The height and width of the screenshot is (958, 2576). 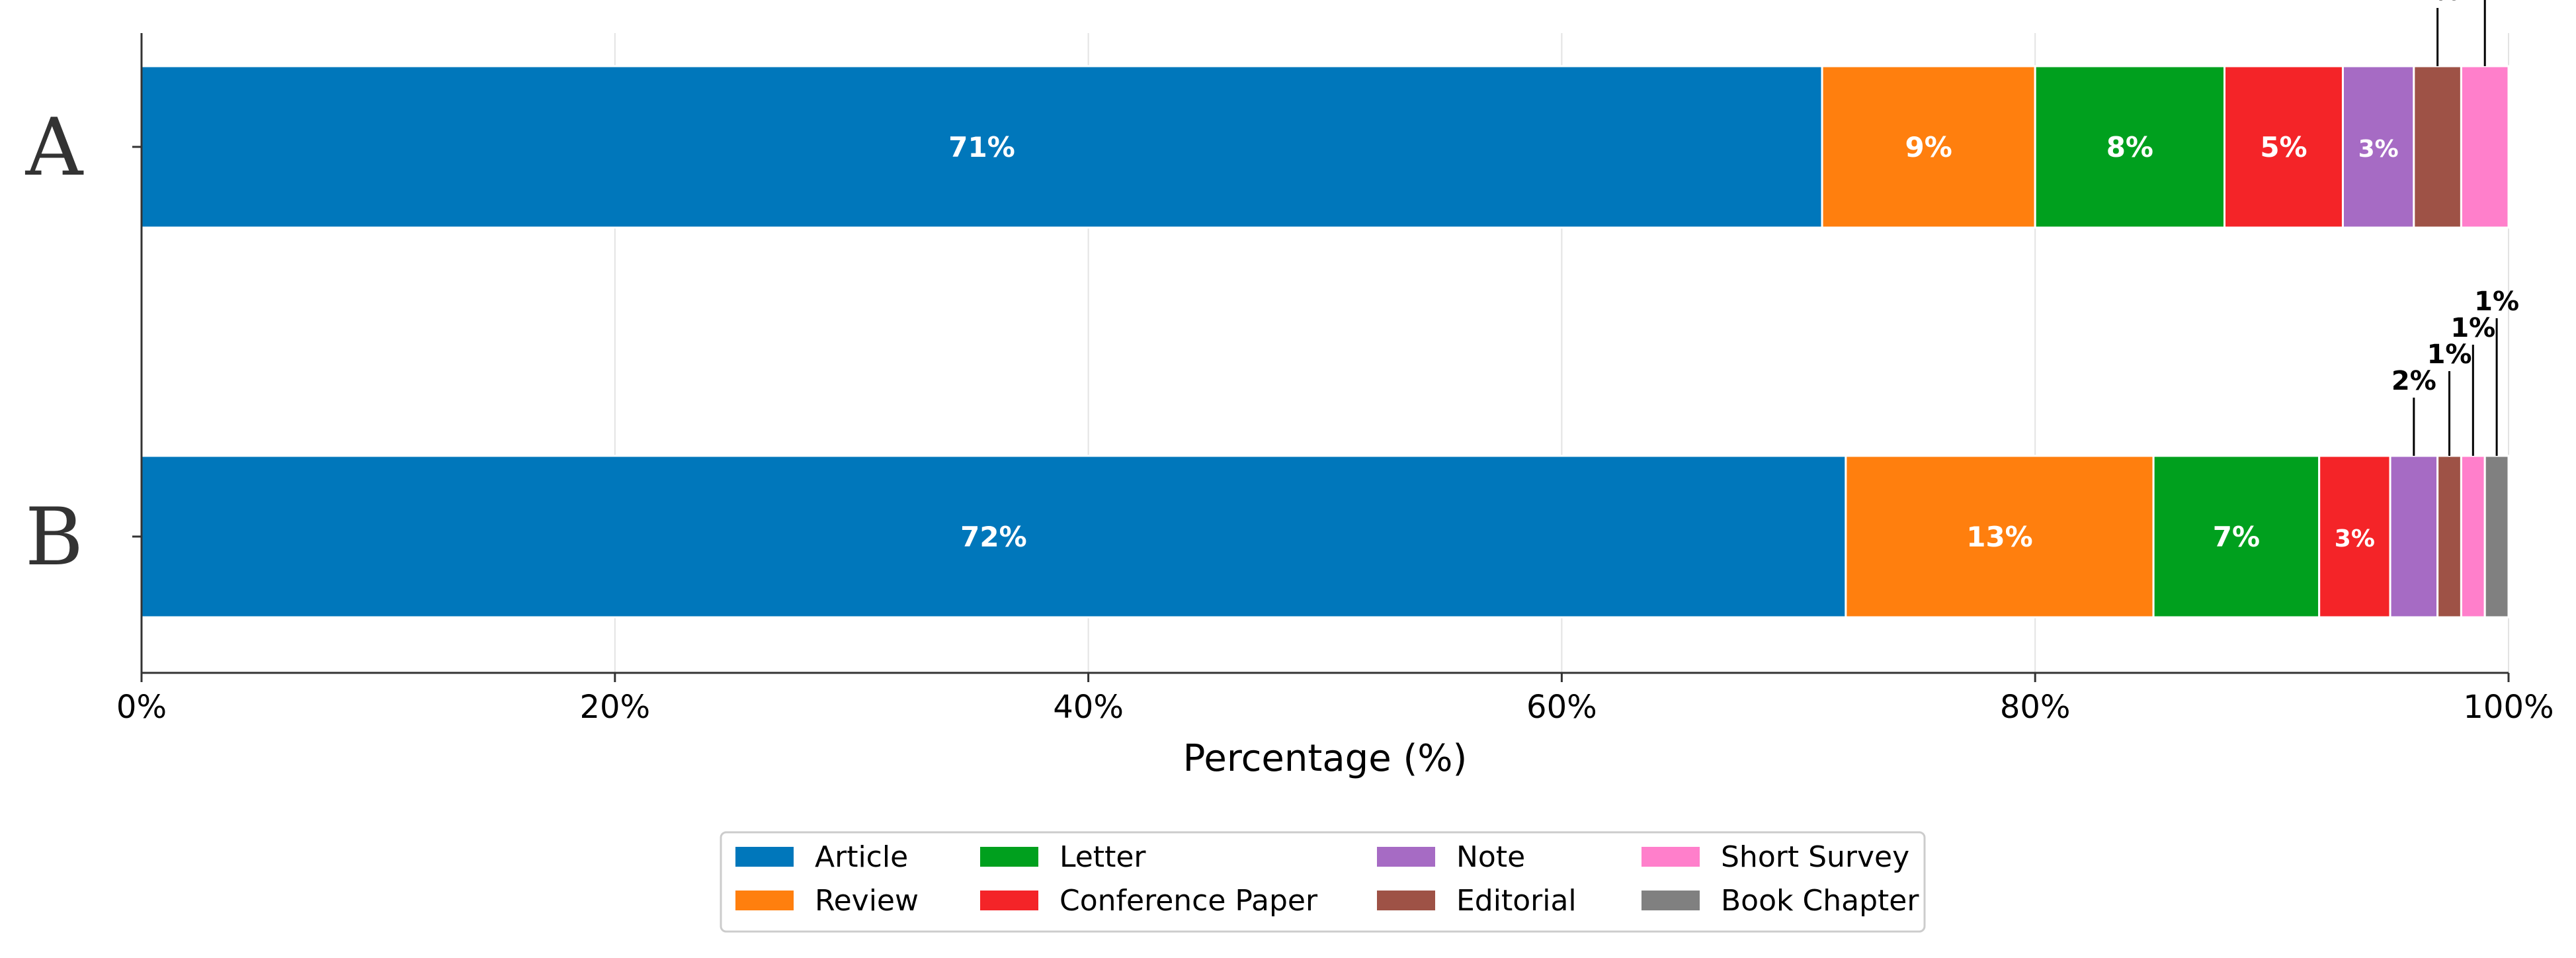 What do you see at coordinates (54, 538) in the screenshot?
I see `category-label: B` at bounding box center [54, 538].